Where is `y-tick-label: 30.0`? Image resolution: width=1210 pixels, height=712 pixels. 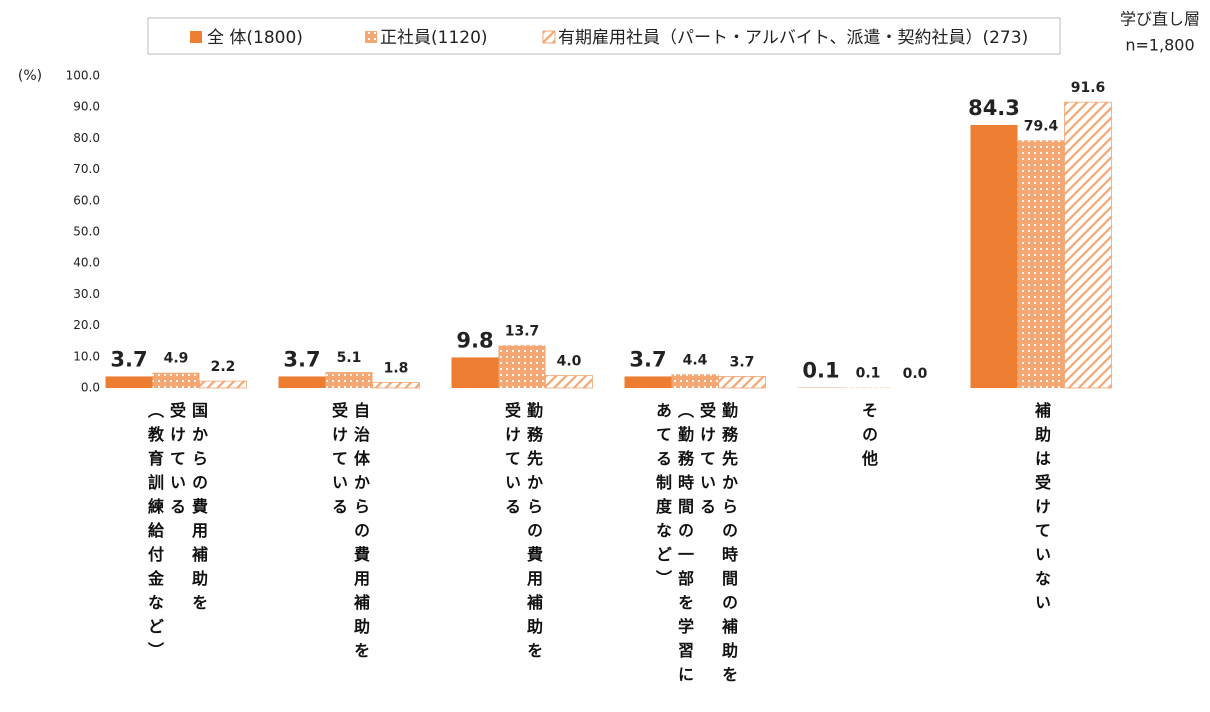
y-tick-label: 30.0 is located at coordinates (86, 294).